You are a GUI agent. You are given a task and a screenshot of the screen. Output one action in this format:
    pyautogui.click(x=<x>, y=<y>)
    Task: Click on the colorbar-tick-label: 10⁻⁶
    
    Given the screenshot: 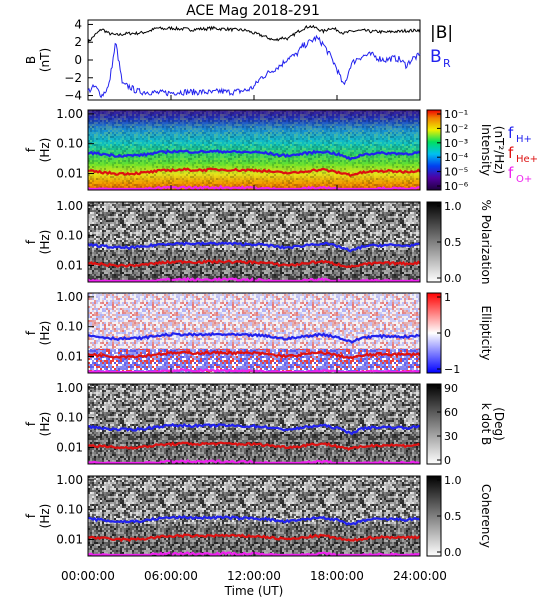 What is the action you would take?
    pyautogui.click(x=456, y=186)
    